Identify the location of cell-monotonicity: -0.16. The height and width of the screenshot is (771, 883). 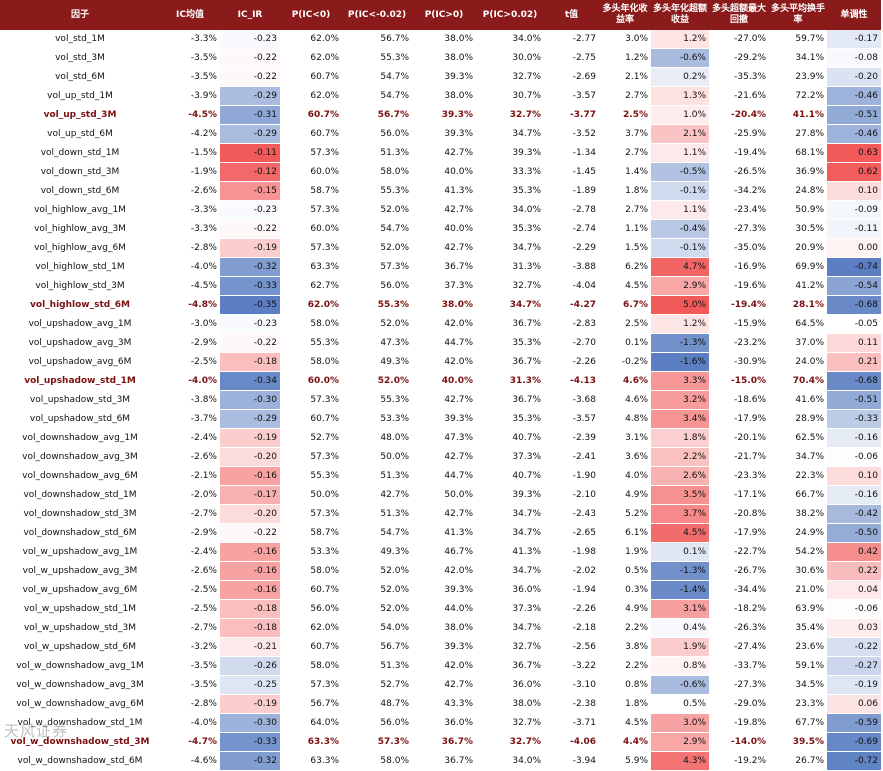
(854, 438).